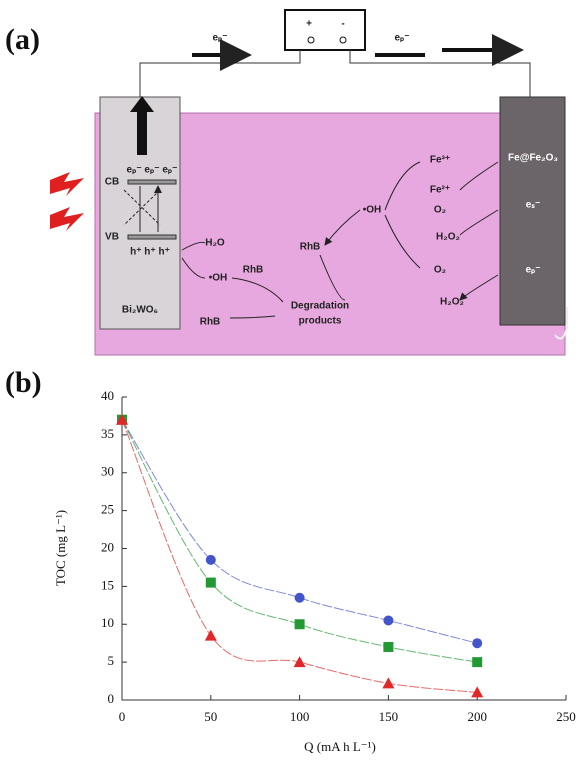 This screenshot has width=579, height=760. I want to click on y-tick-label: 15, so click(107, 584).